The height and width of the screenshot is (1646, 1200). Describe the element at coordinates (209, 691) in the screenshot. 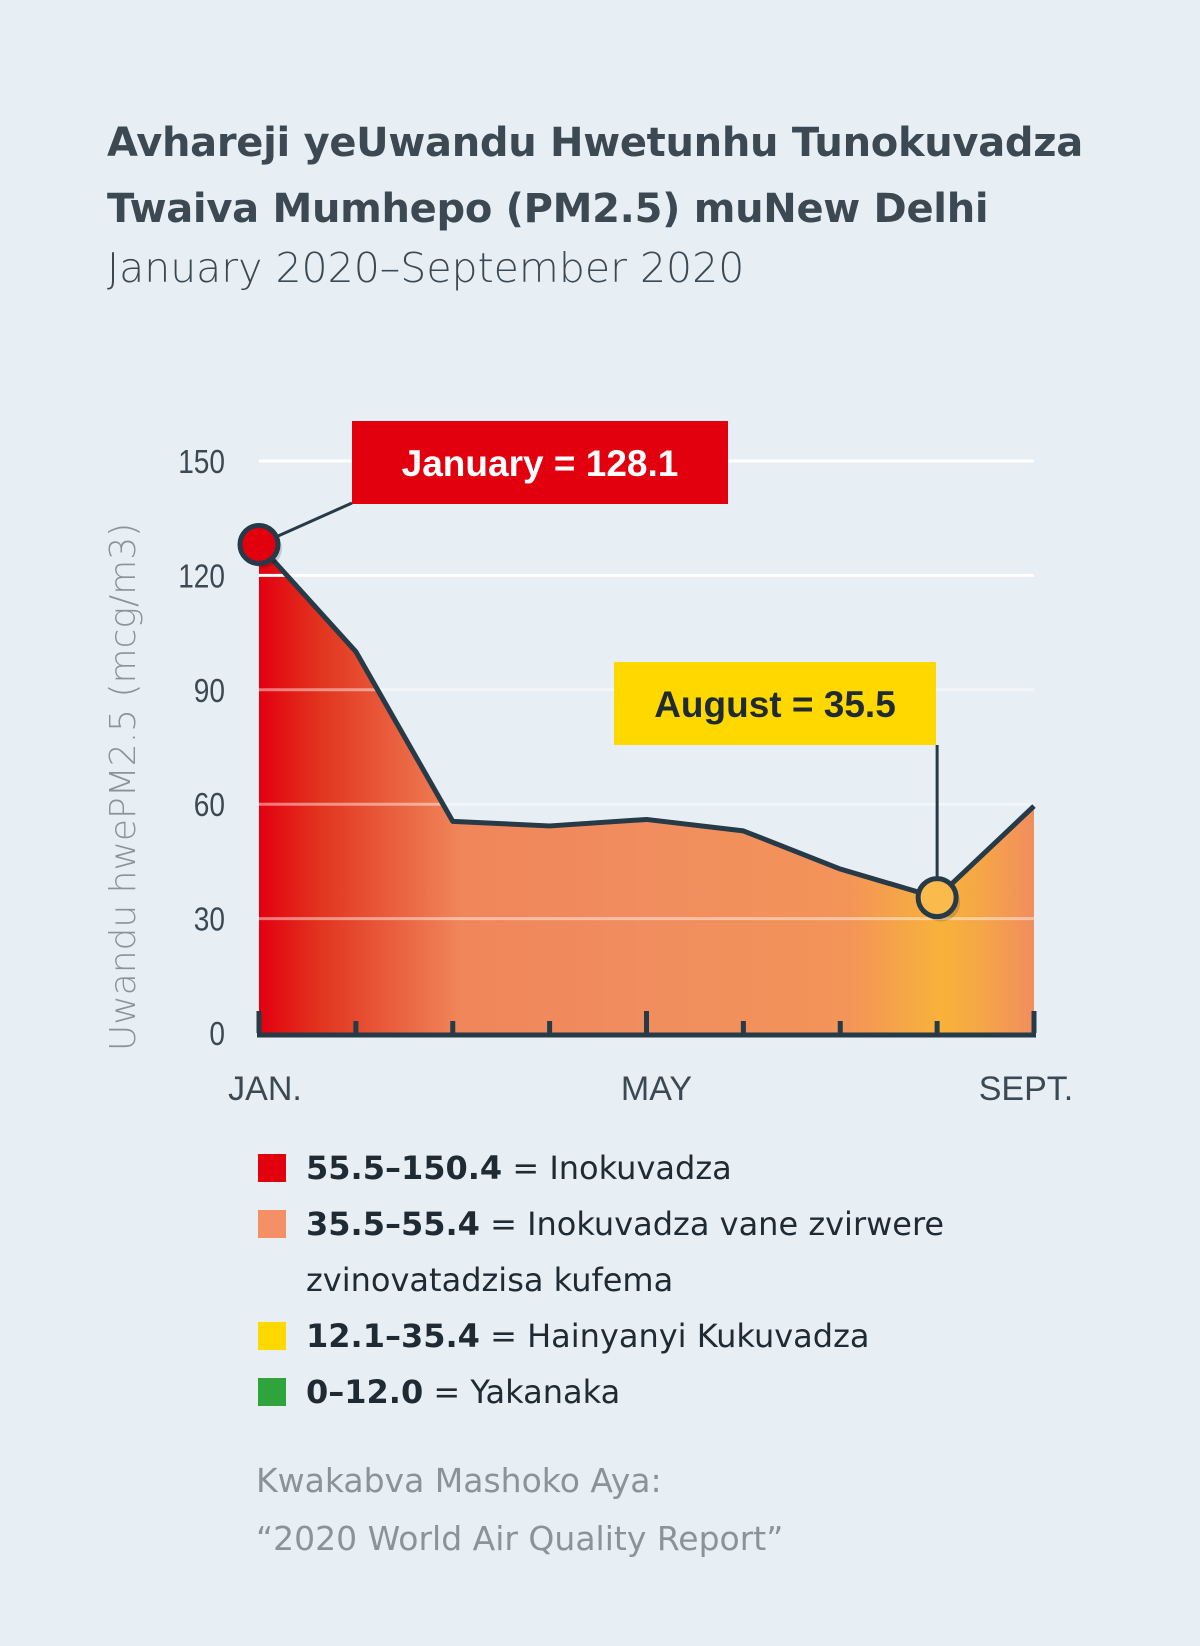

I see `y-tick-label: 90` at that location.